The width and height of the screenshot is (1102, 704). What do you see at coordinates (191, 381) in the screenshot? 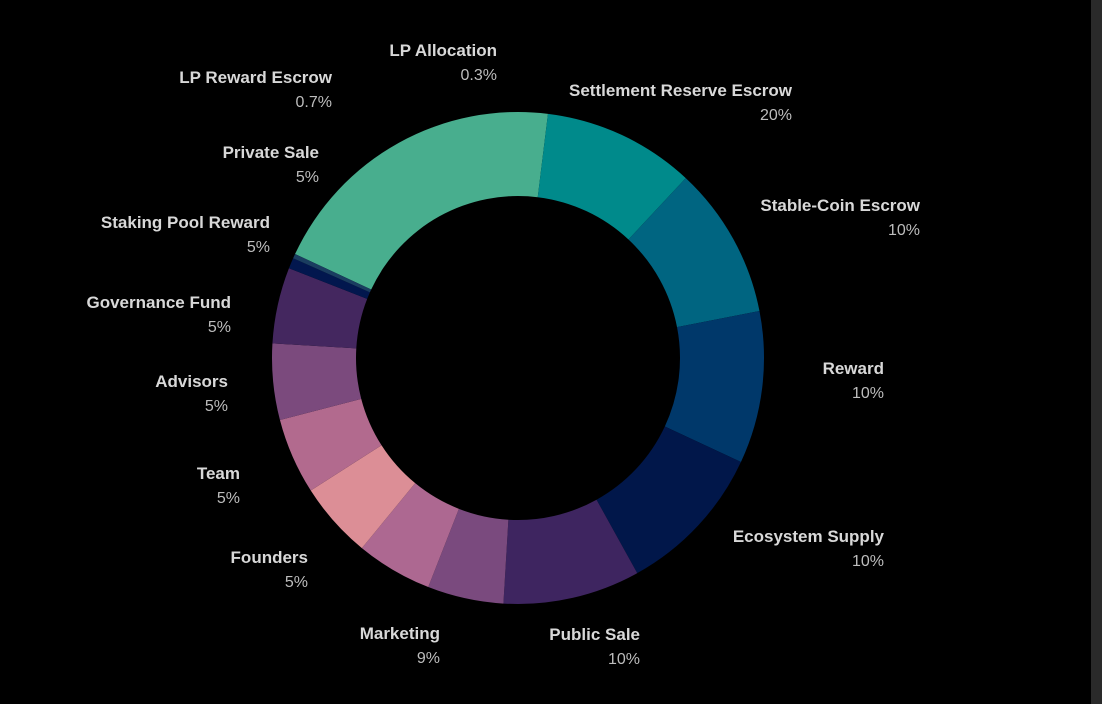
I see `slice-label: Advisors` at bounding box center [191, 381].